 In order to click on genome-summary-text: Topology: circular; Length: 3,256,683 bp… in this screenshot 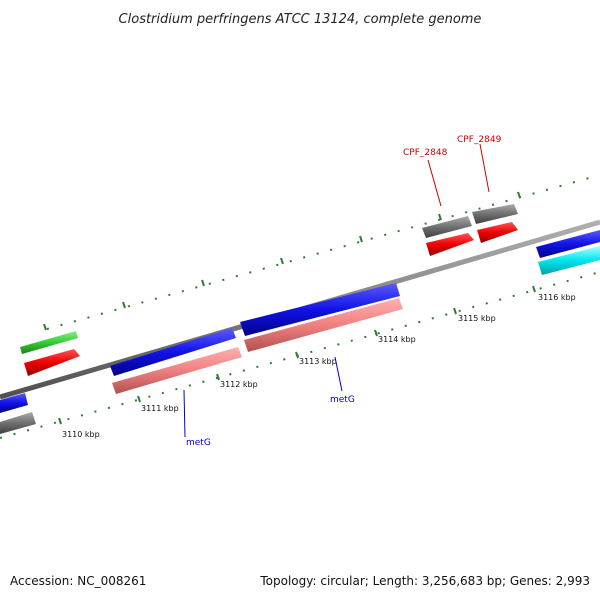, I will do `click(424, 581)`.